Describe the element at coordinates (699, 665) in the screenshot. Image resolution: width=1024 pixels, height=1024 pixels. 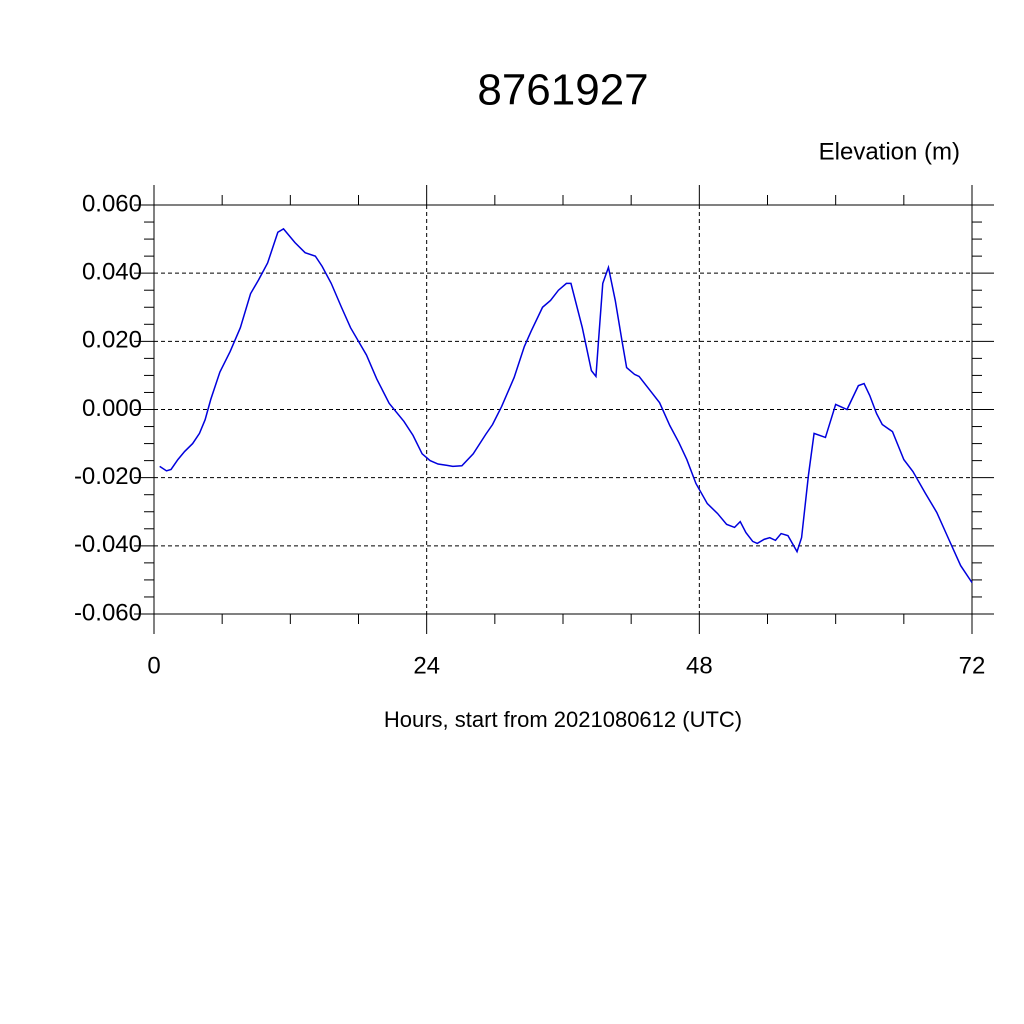
I see `x-tick-label: 48` at that location.